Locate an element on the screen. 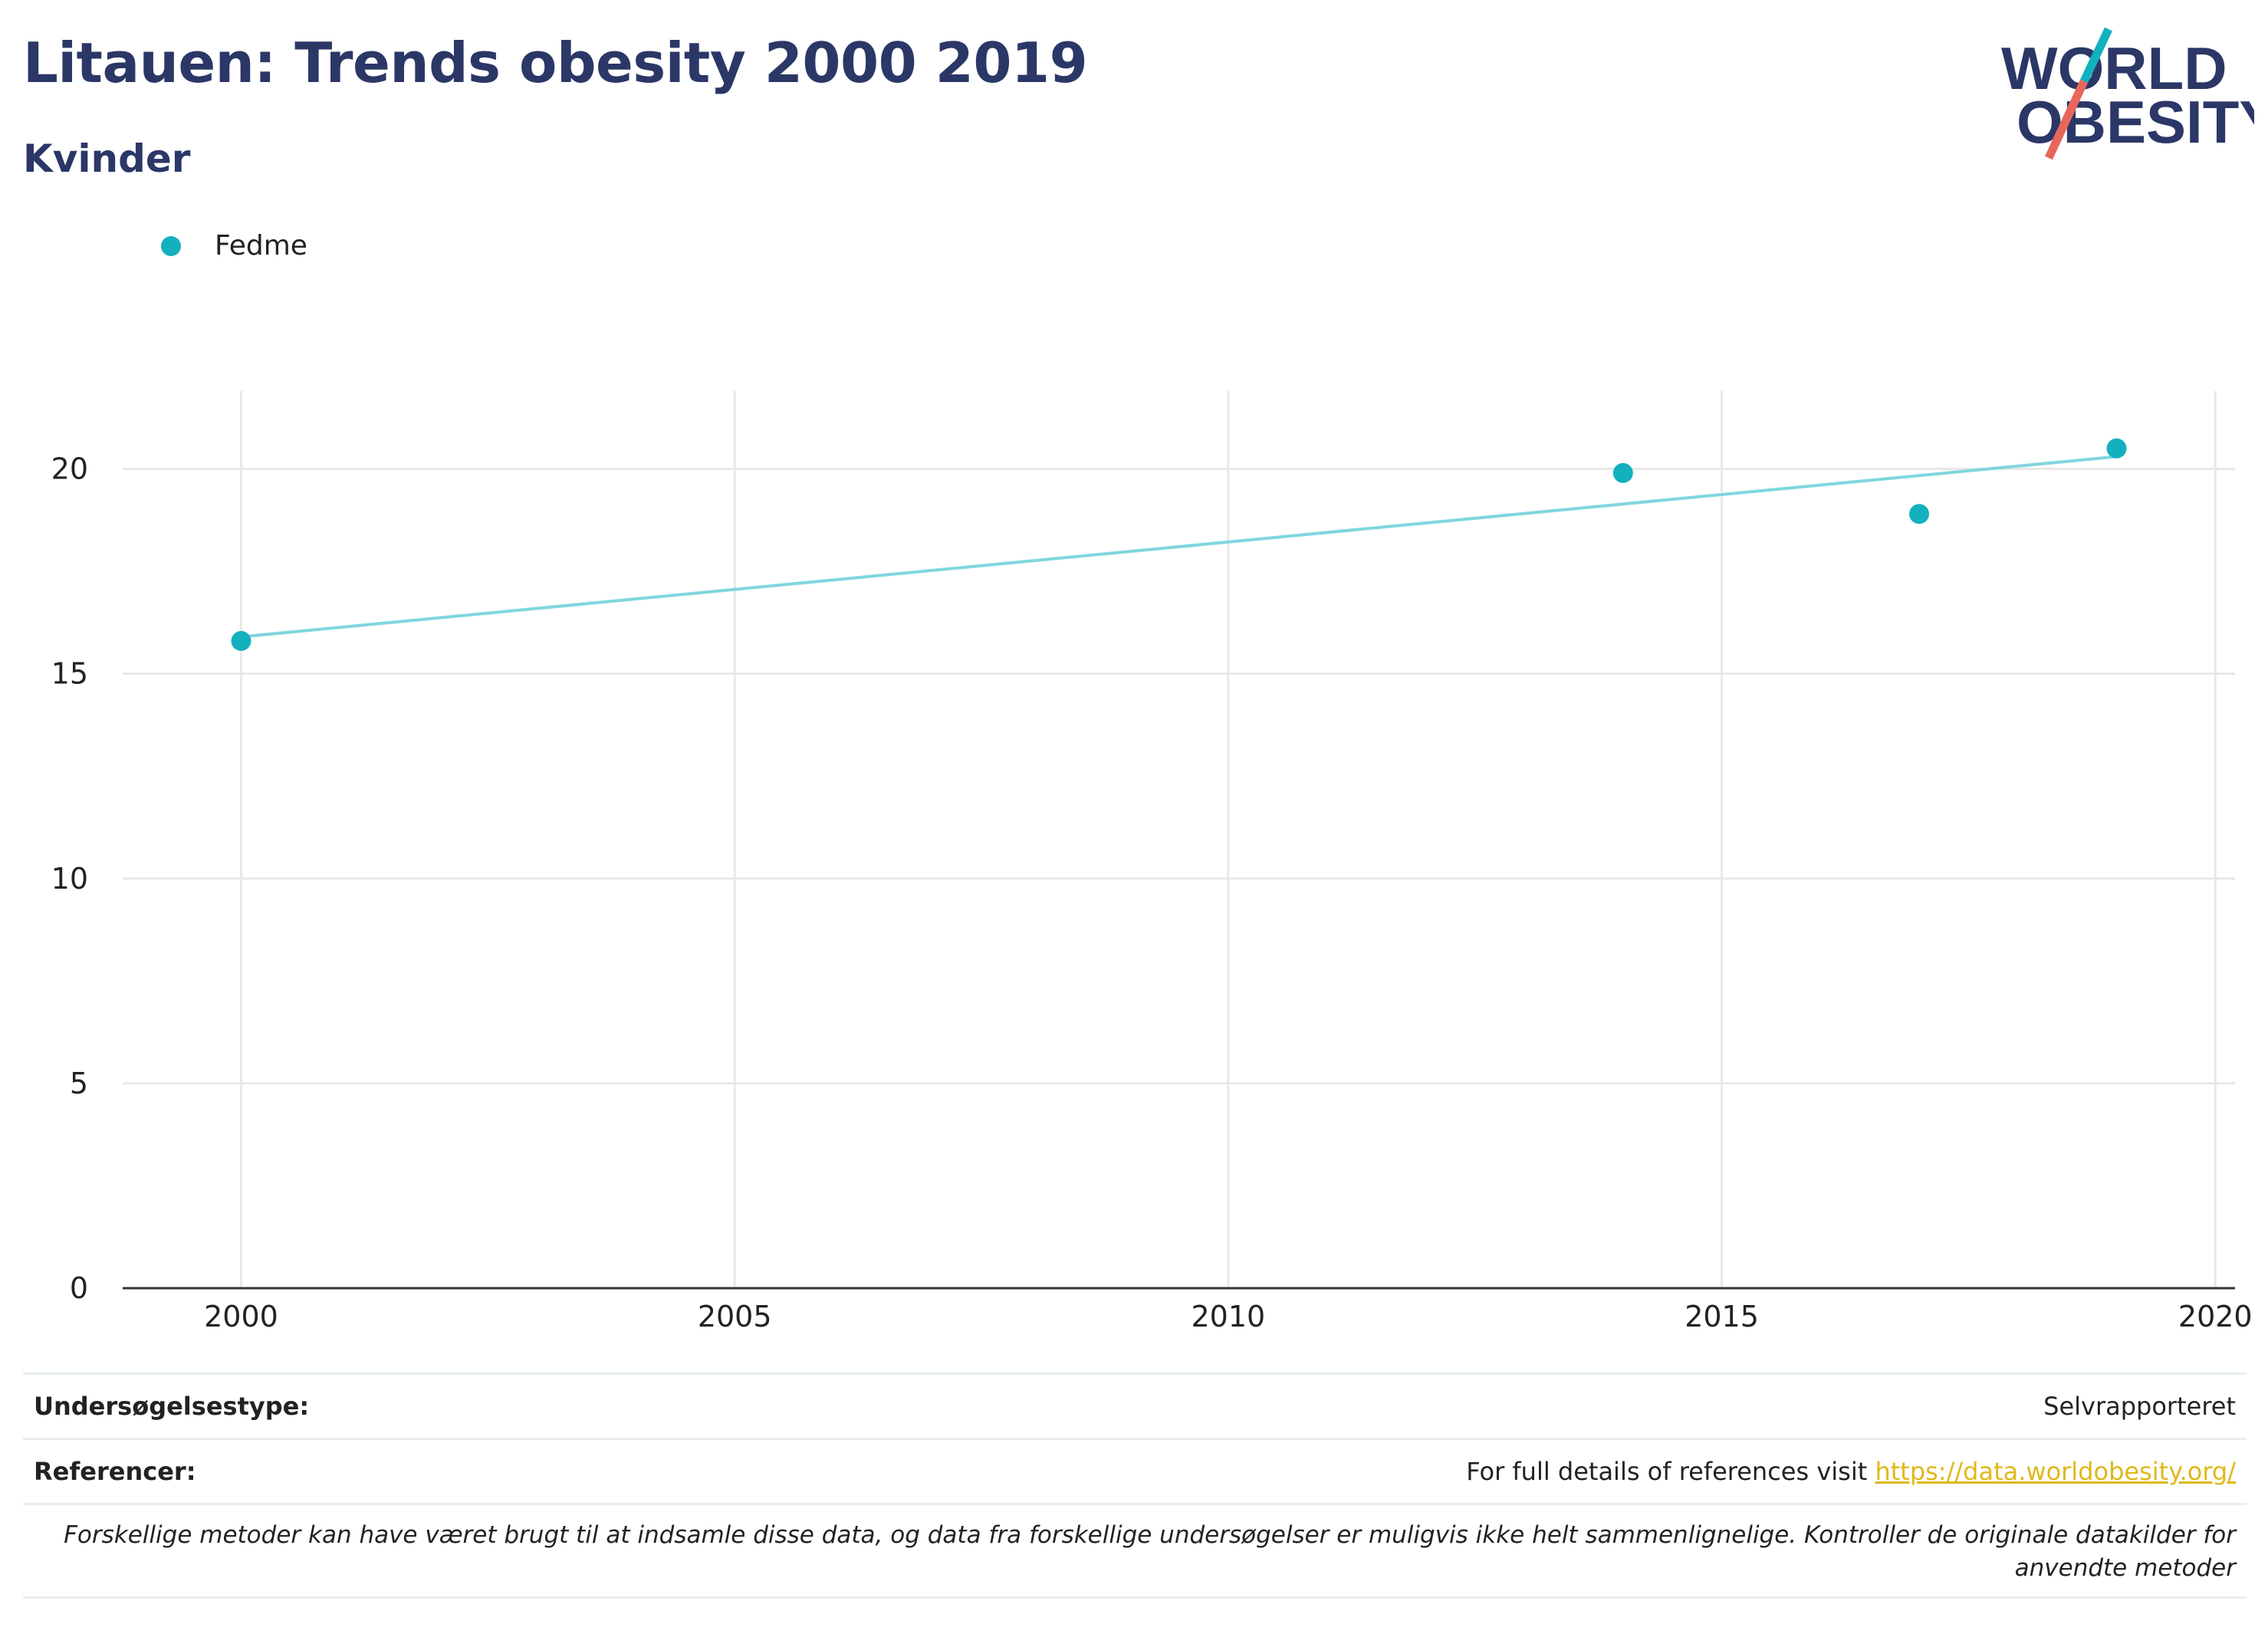 This screenshot has height=1634, width=2268. y-tick-label: 10 is located at coordinates (69, 879).